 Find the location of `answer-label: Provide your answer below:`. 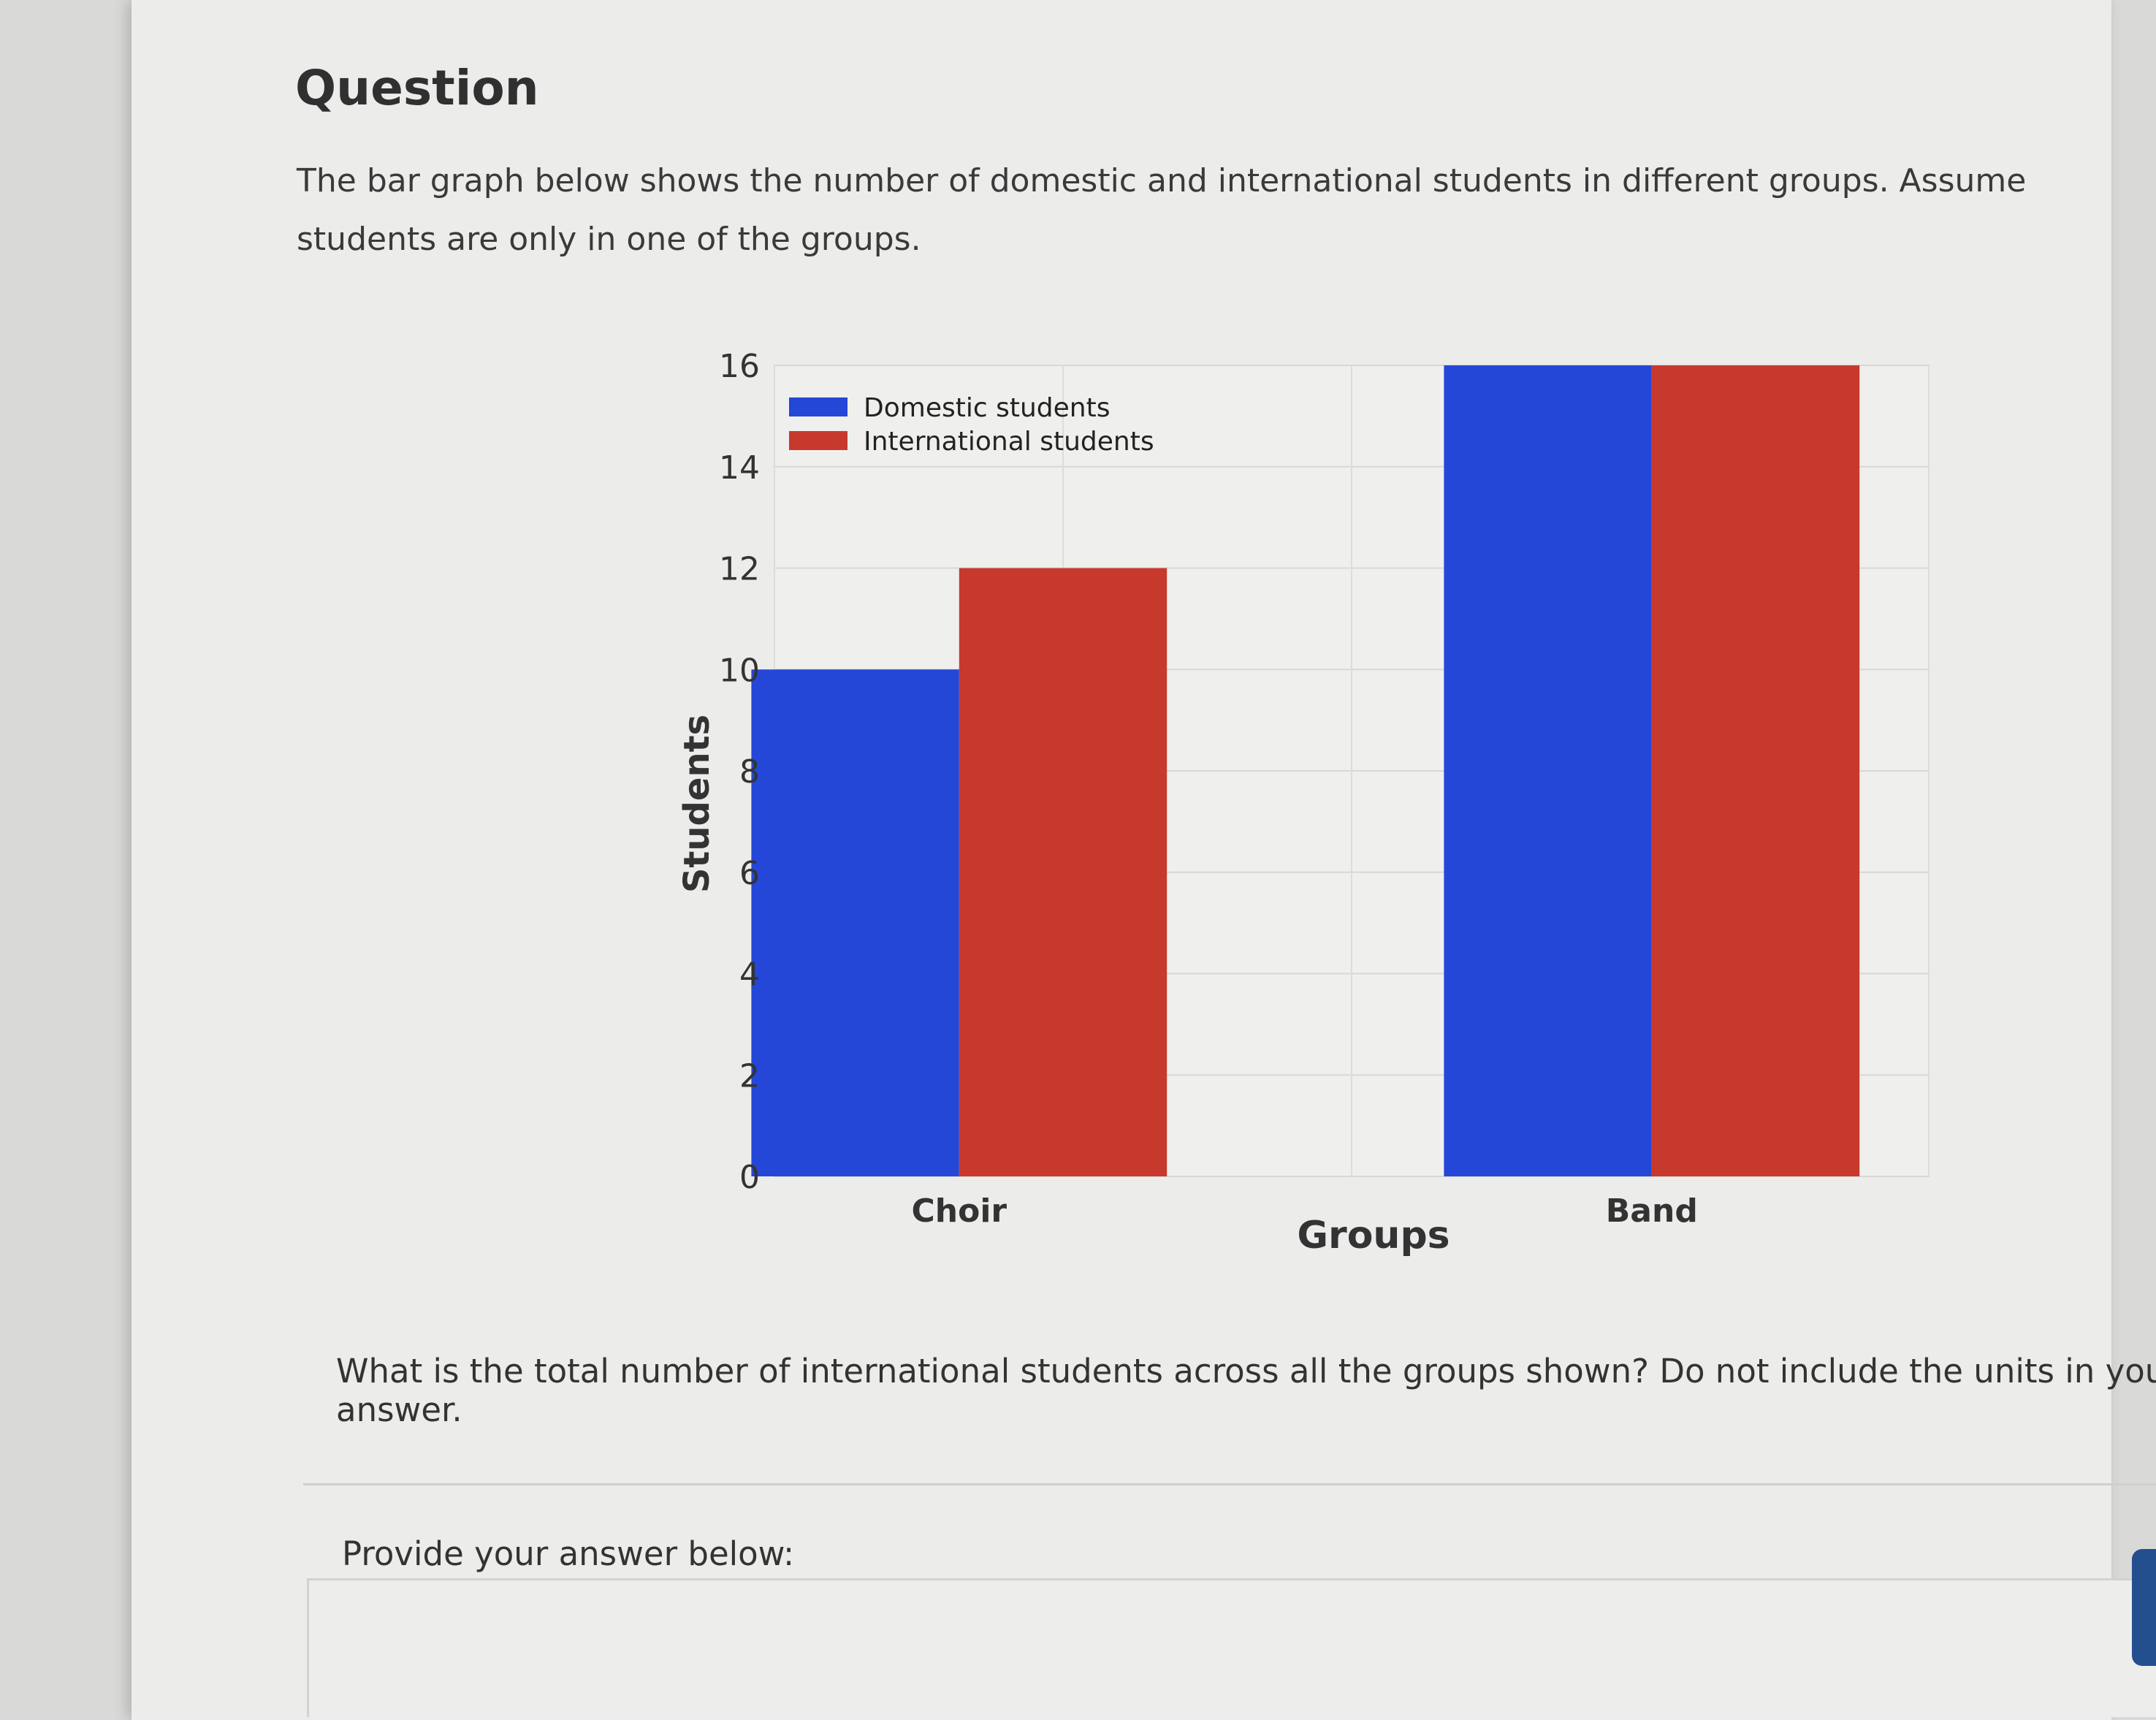

answer-label: Provide your answer below: is located at coordinates (568, 1553).